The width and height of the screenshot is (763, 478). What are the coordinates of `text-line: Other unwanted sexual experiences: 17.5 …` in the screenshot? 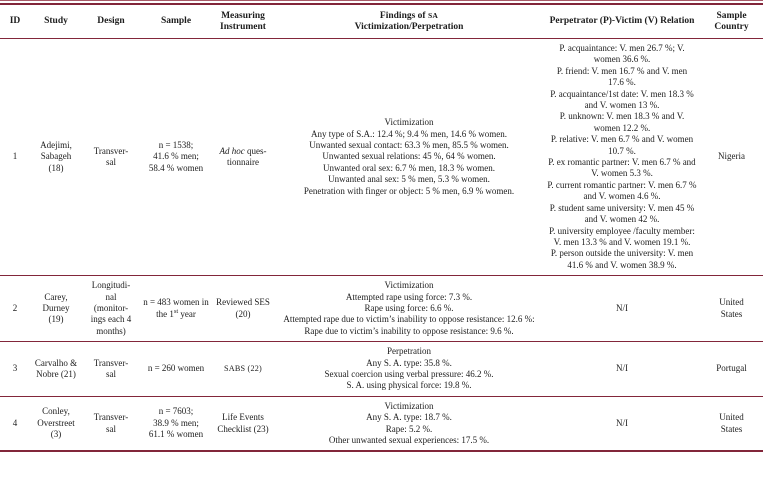 It's located at (409, 440).